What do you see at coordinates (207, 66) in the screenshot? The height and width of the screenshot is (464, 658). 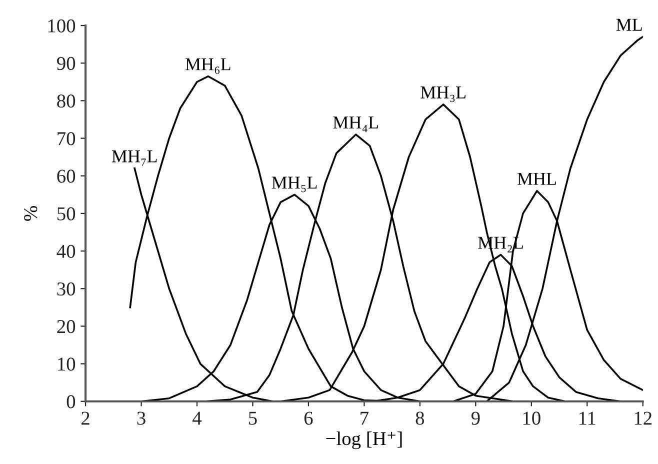 I see `series-label: MH₆L` at bounding box center [207, 66].